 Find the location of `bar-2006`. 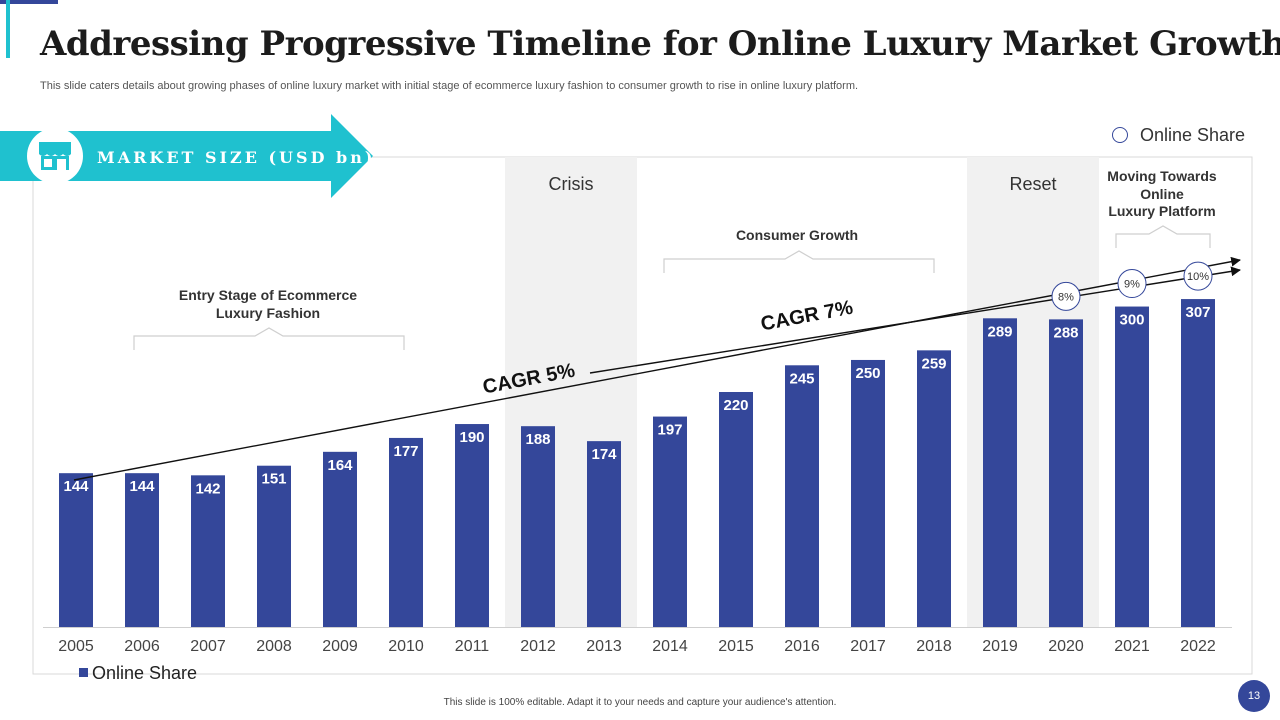

bar-2006 is located at coordinates (142, 550).